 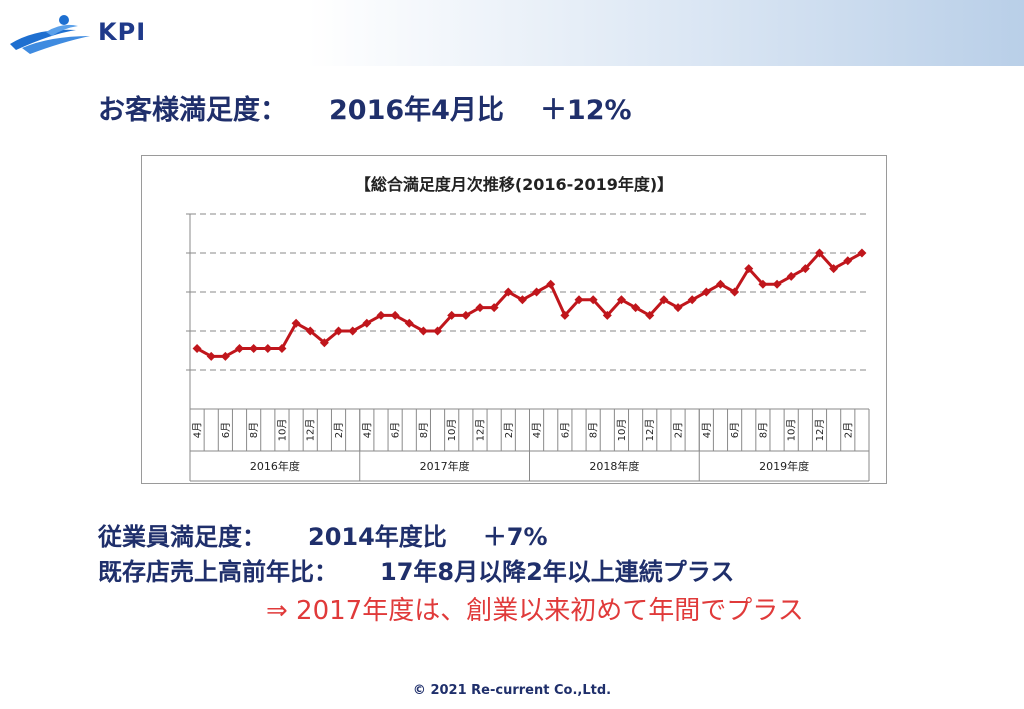 I want to click on sales-ratio-line: 既存店売上高前年比： 17年8月以降2年以上連続プラス, so click(x=416, y=569).